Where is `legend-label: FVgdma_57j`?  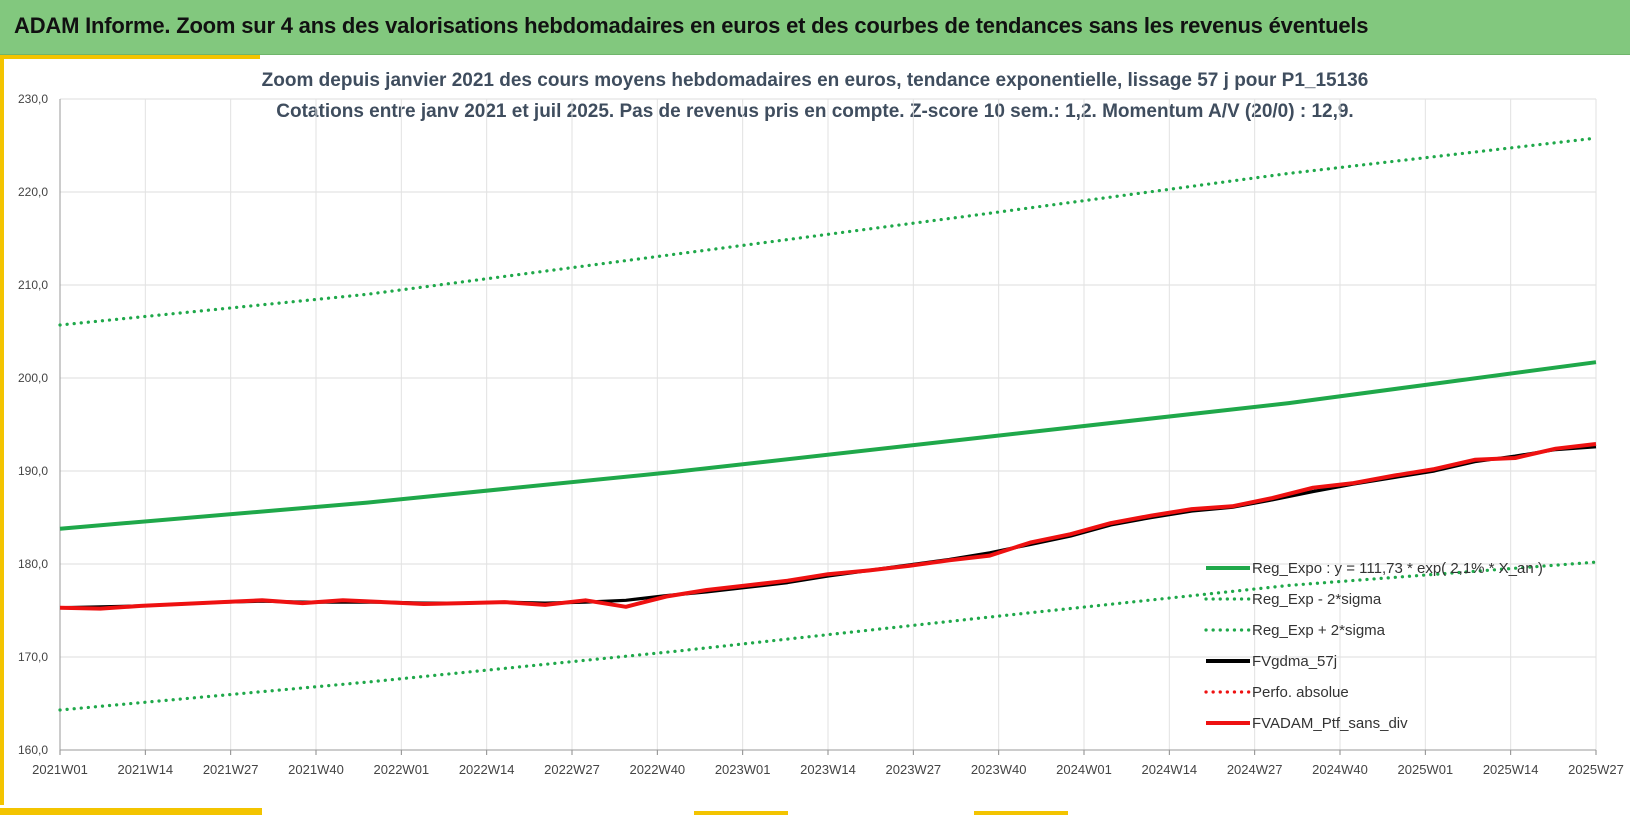 legend-label: FVgdma_57j is located at coordinates (1294, 661).